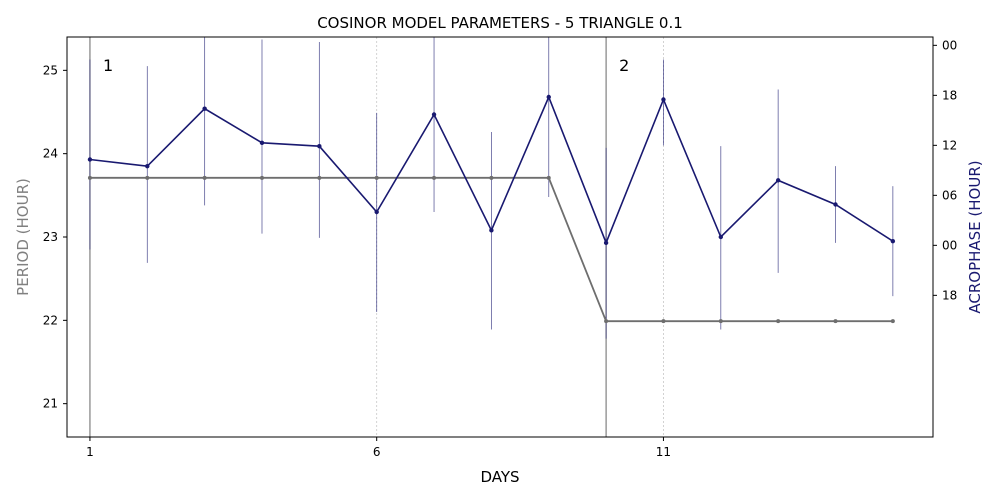 Image resolution: width=1000 pixels, height=500 pixels. What do you see at coordinates (949, 195) in the screenshot?
I see `y-right-tick-label: 06` at bounding box center [949, 195].